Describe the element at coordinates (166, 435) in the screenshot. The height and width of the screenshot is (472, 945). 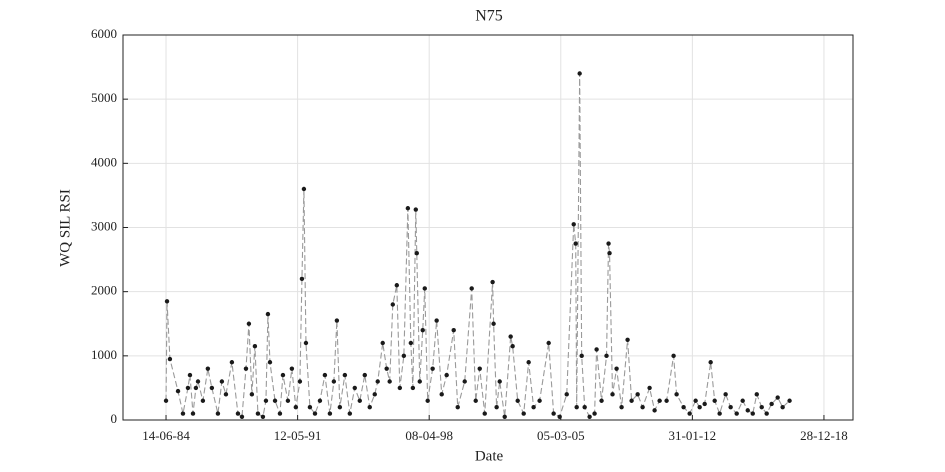
I see `x-tick-label: 14-06-84` at that location.